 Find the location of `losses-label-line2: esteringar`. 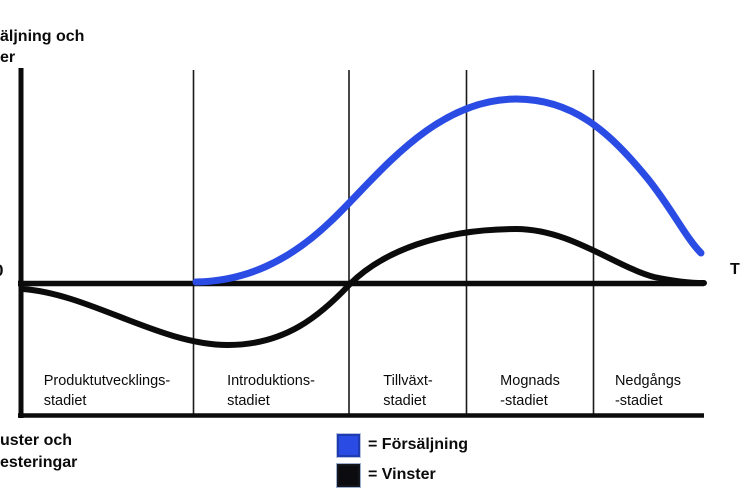

losses-label-line2: esteringar is located at coordinates (39, 462).